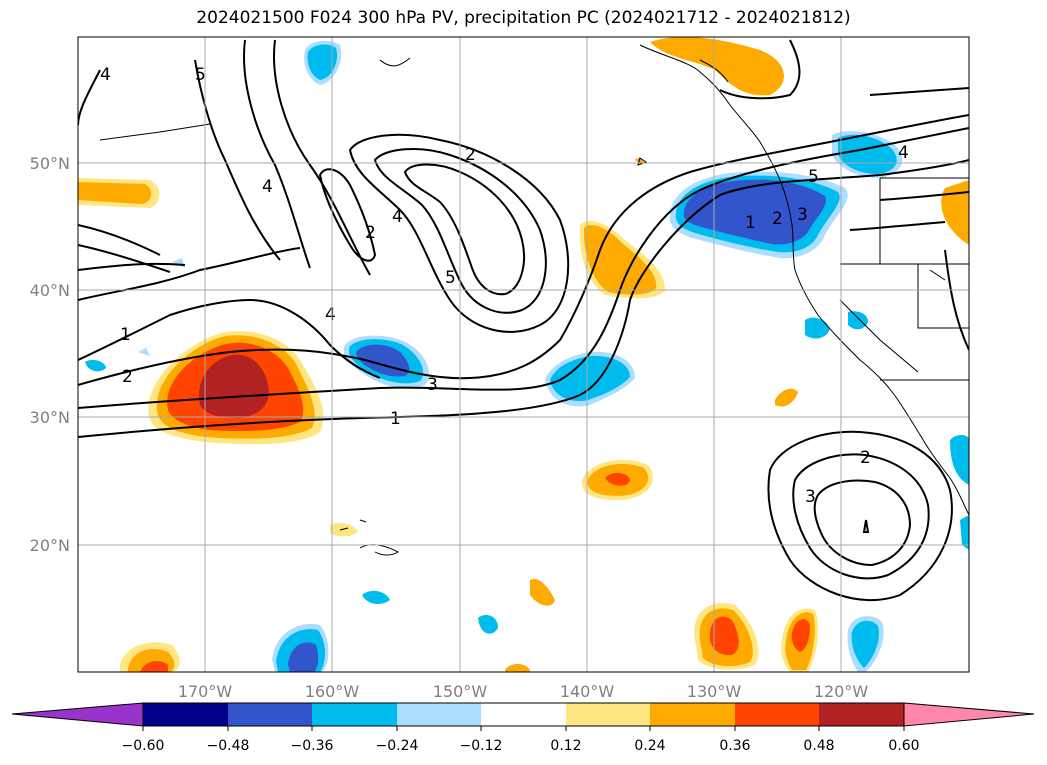 The width and height of the screenshot is (1047, 765). I want to click on colorbar-tick-label: −0.12, so click(481, 746).